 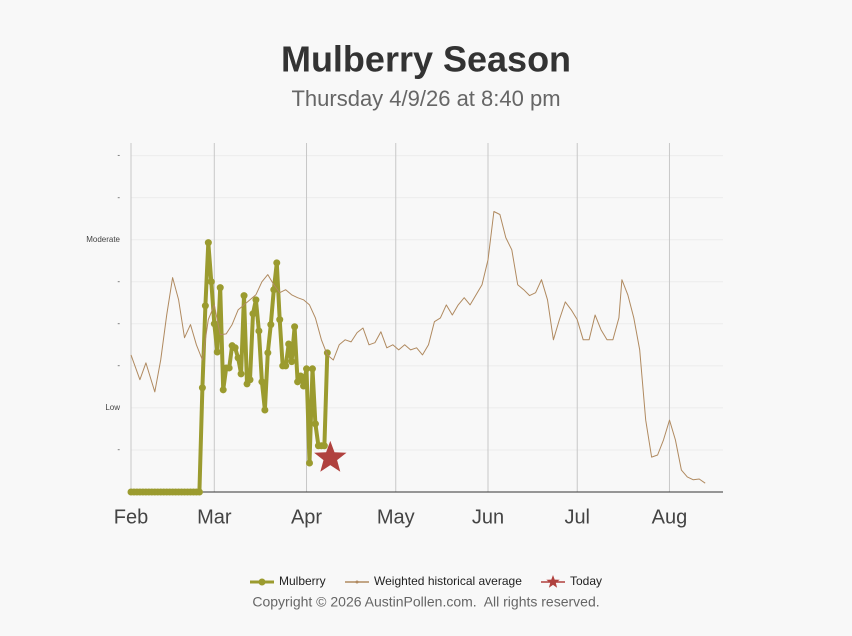 What do you see at coordinates (330, 456) in the screenshot?
I see `today-marker` at bounding box center [330, 456].